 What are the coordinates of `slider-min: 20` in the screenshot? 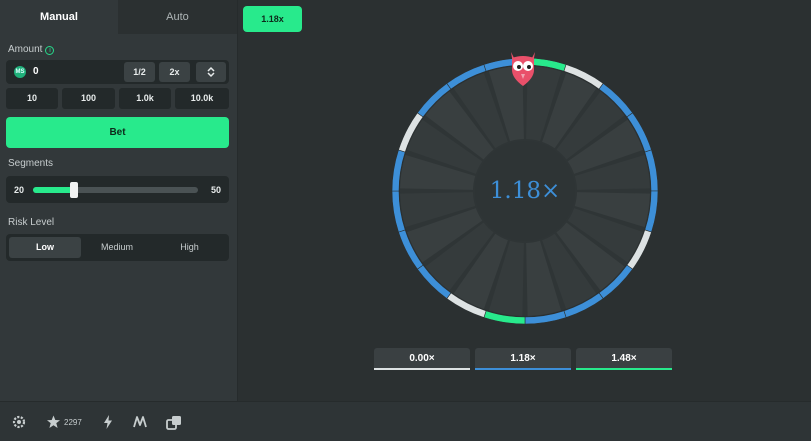 It's located at (19, 190).